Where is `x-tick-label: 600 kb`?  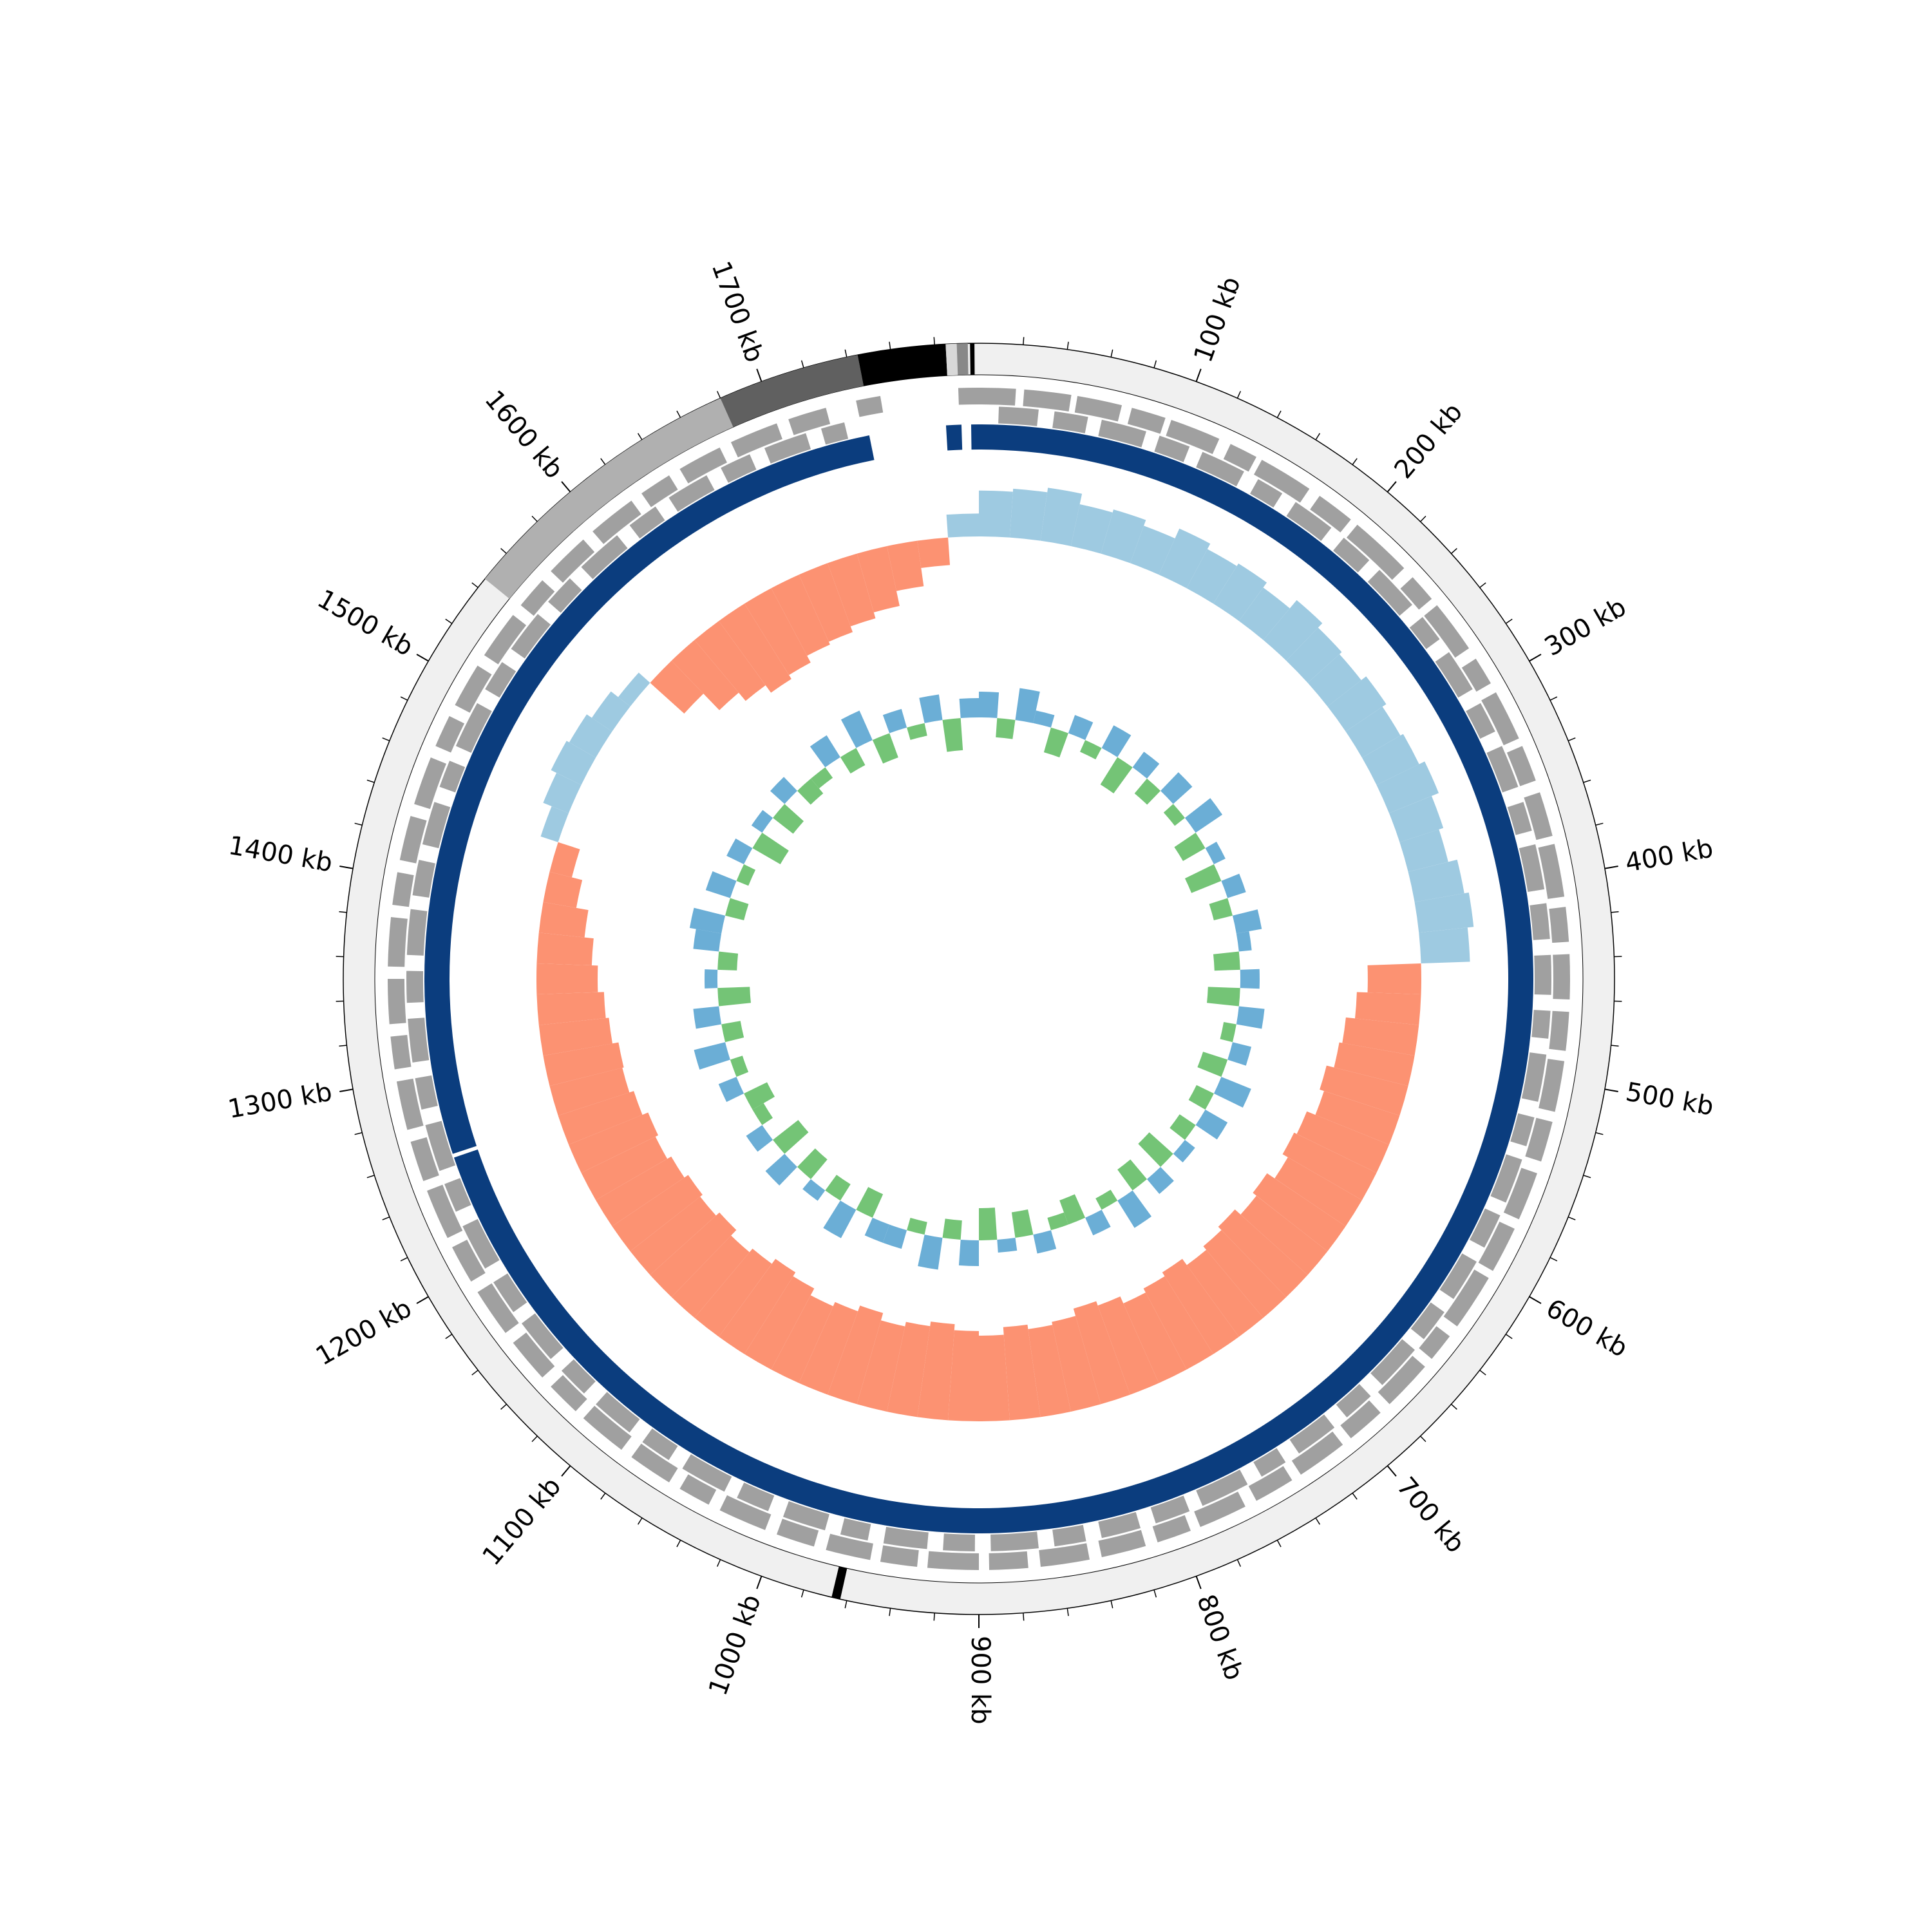
x-tick-label: 600 kb is located at coordinates (1587, 1328).